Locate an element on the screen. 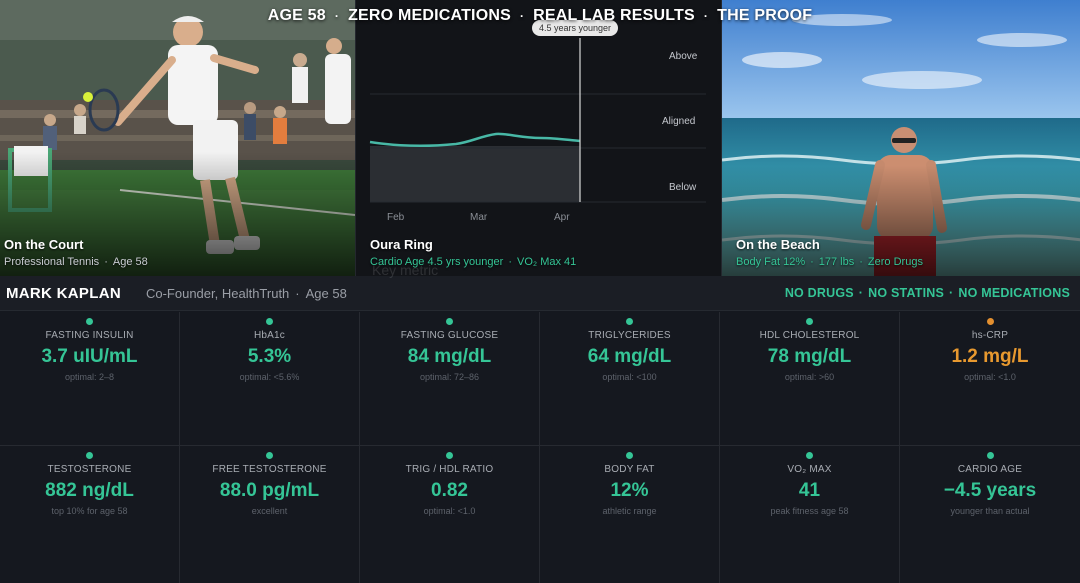  metric-body-fat: BODY FAT 12% athletic range is located at coordinates (630, 514).